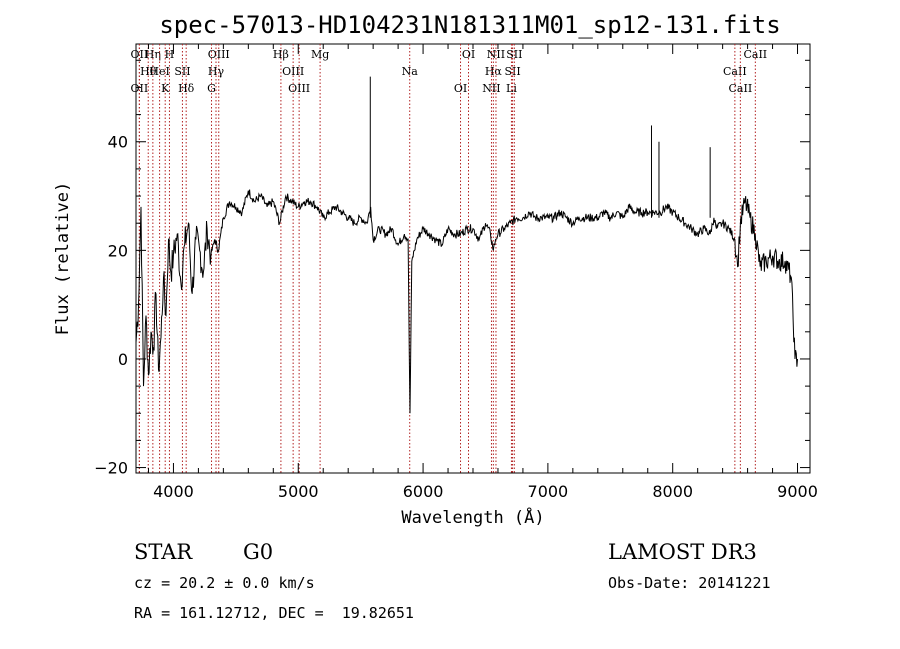 The width and height of the screenshot is (900, 649). What do you see at coordinates (123, 359) in the screenshot?
I see `y-tick-label: 0` at bounding box center [123, 359].